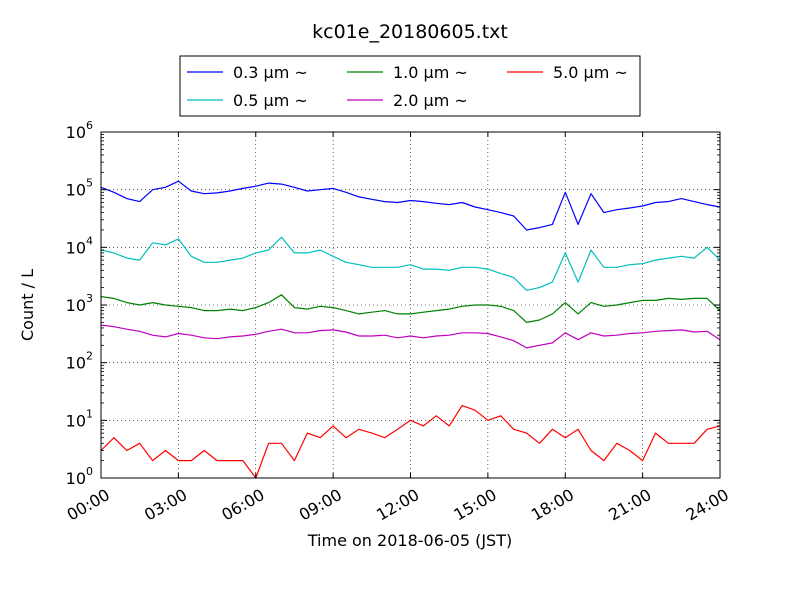 The height and width of the screenshot is (600, 800). Describe the element at coordinates (88, 505) in the screenshot. I see `x-tick-label: 00:00` at that location.